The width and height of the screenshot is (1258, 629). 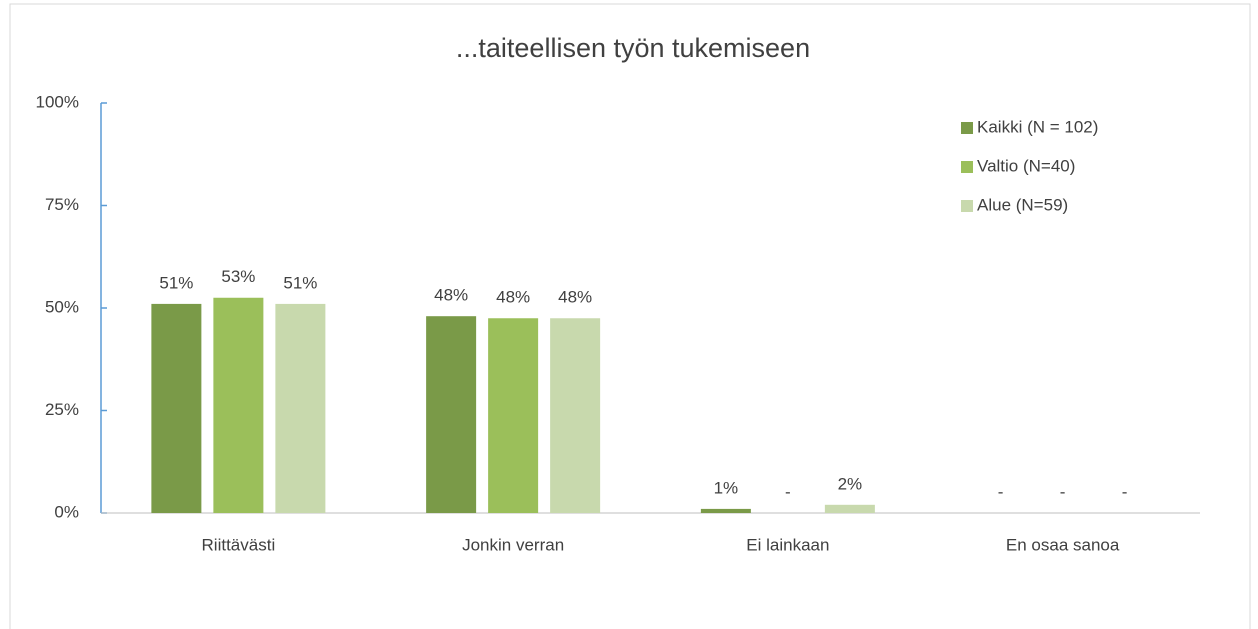 What do you see at coordinates (62, 204) in the screenshot?
I see `y-tick-label: 75%` at bounding box center [62, 204].